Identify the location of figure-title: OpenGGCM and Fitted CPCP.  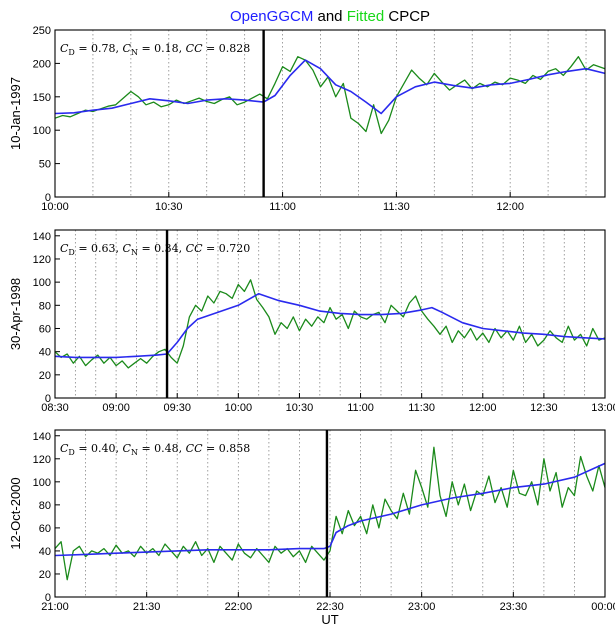
(330, 16).